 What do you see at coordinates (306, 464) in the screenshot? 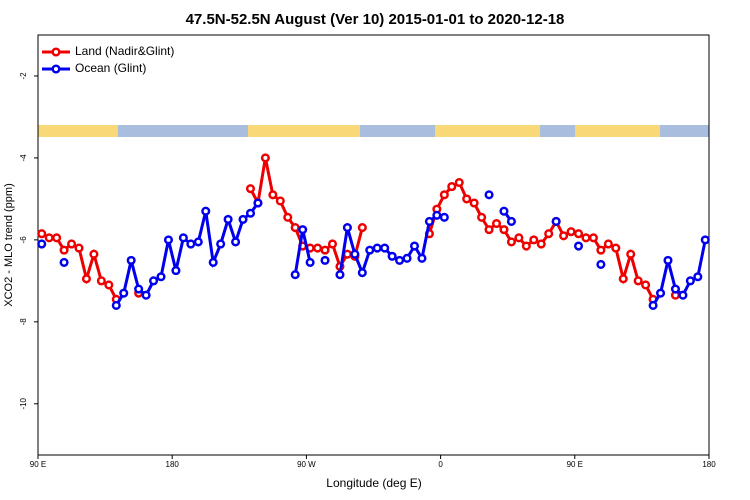
I see `x-tick-label: 90 W` at bounding box center [306, 464].